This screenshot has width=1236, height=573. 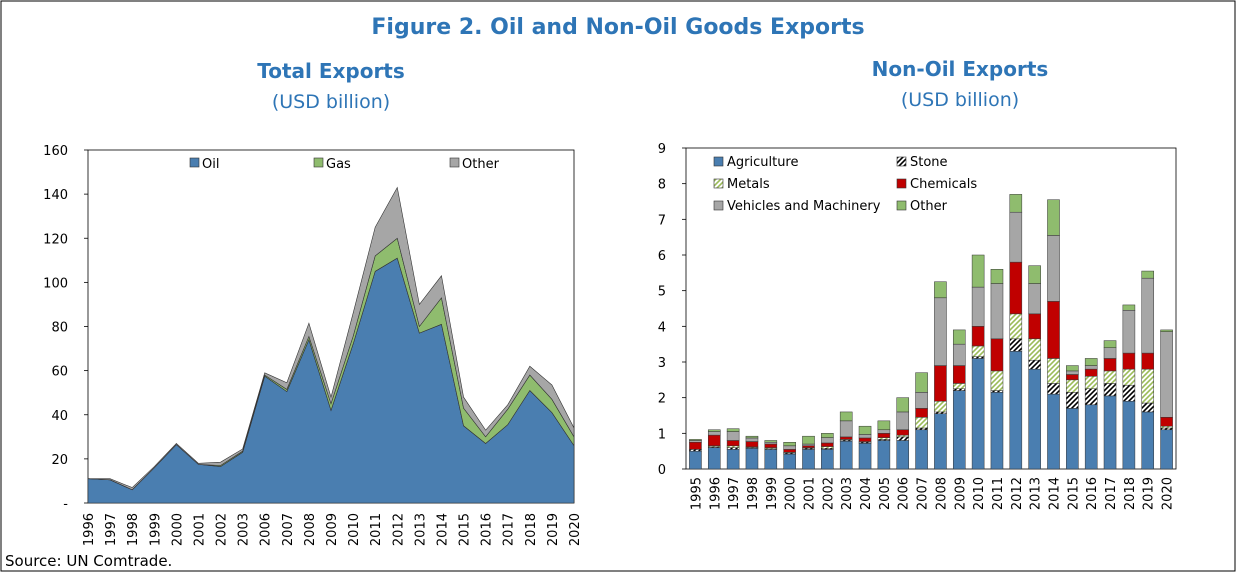 I want to click on x-tick-label: 2004, so click(x=866, y=493).